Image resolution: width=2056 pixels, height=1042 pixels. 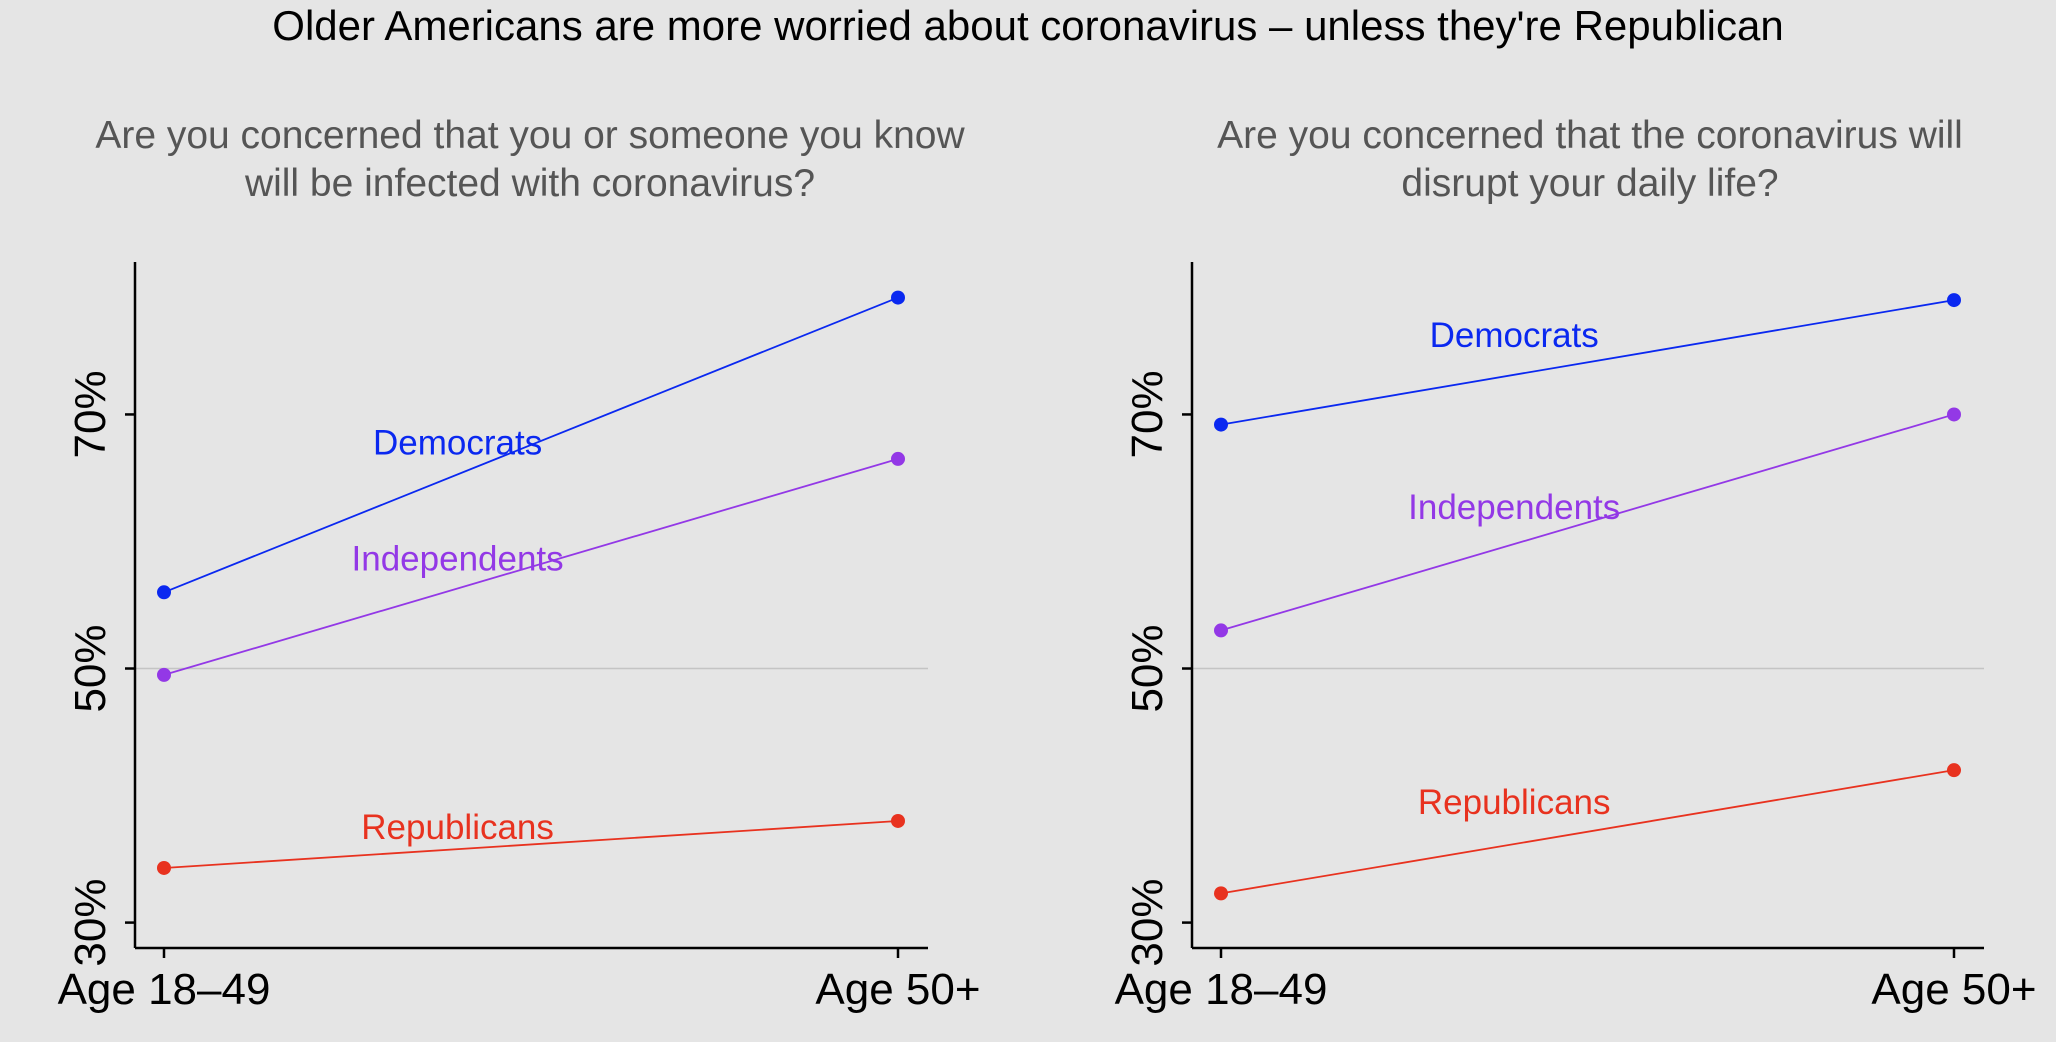 What do you see at coordinates (1590, 183) in the screenshot?
I see `subtitle-line-2: disrupt your daily life?` at bounding box center [1590, 183].